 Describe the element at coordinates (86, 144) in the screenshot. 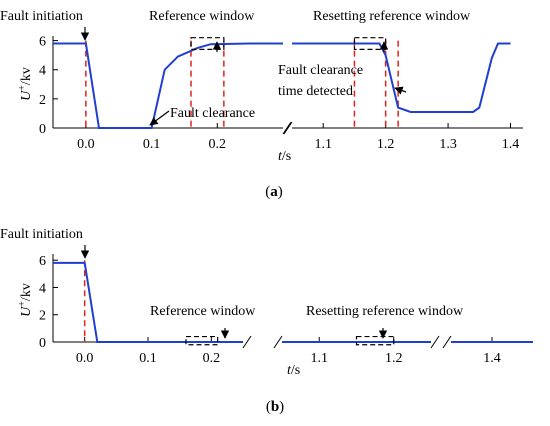

I see `chart-a-x-tick-label: 0.0` at that location.